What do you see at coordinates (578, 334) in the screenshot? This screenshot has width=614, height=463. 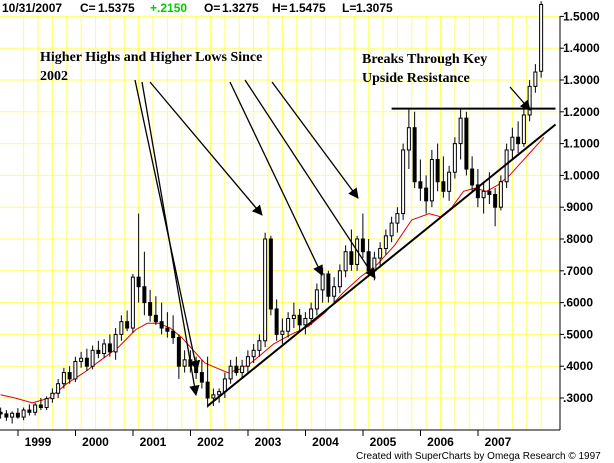 I see `y-tick-label: .5000` at bounding box center [578, 334].